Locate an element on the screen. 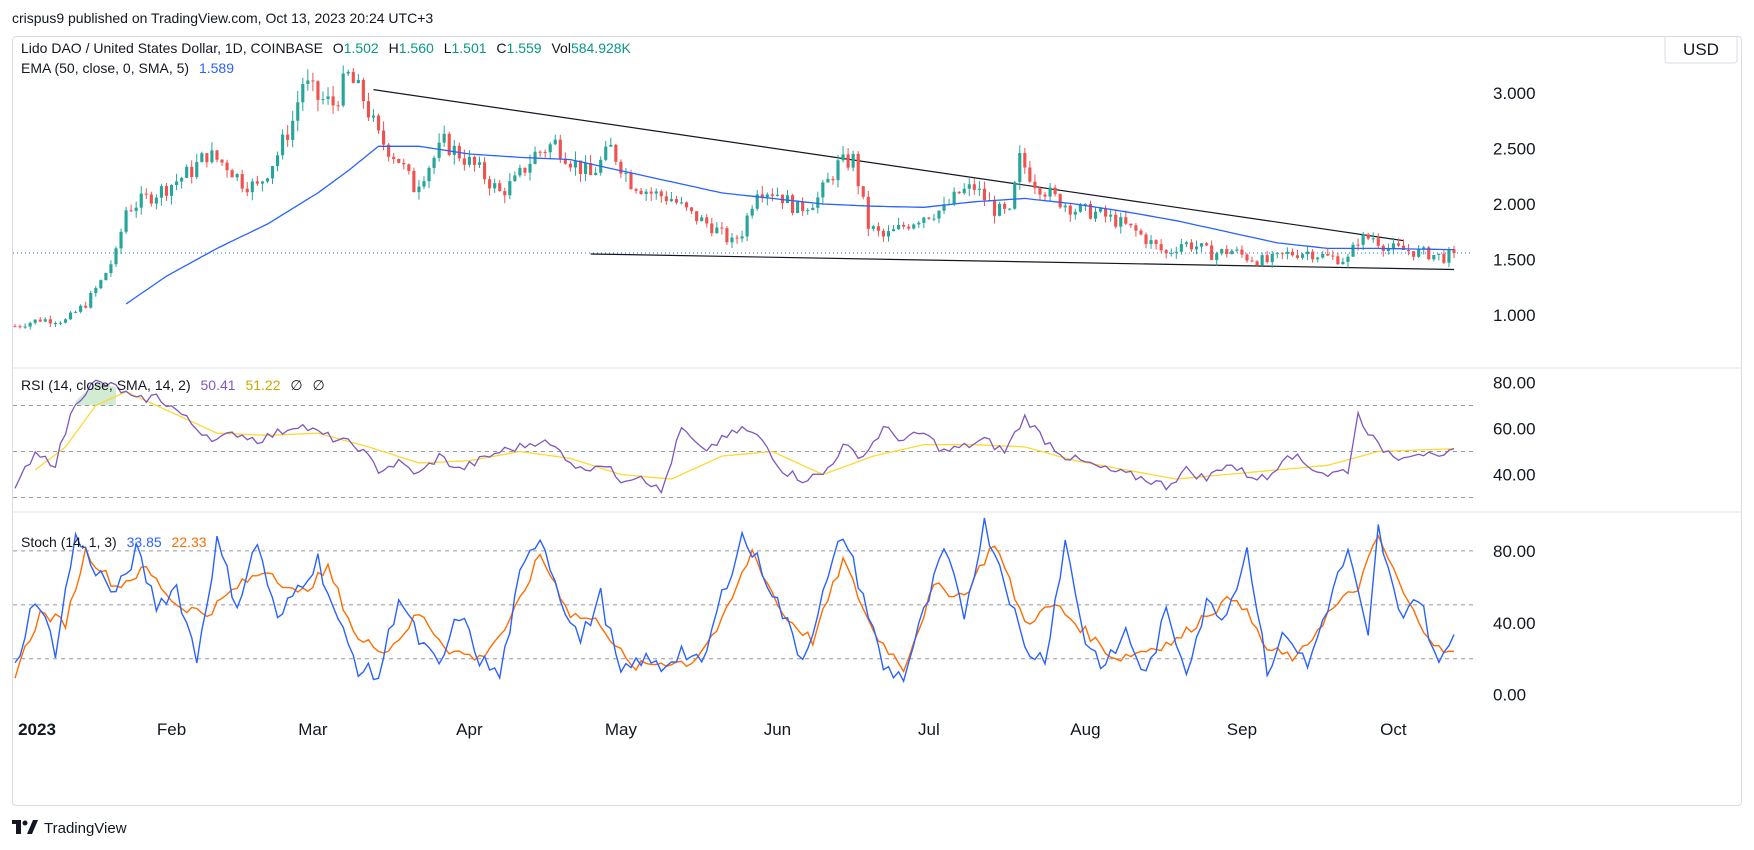 The width and height of the screenshot is (1754, 850). currency-button-label: USD is located at coordinates (1701, 49).